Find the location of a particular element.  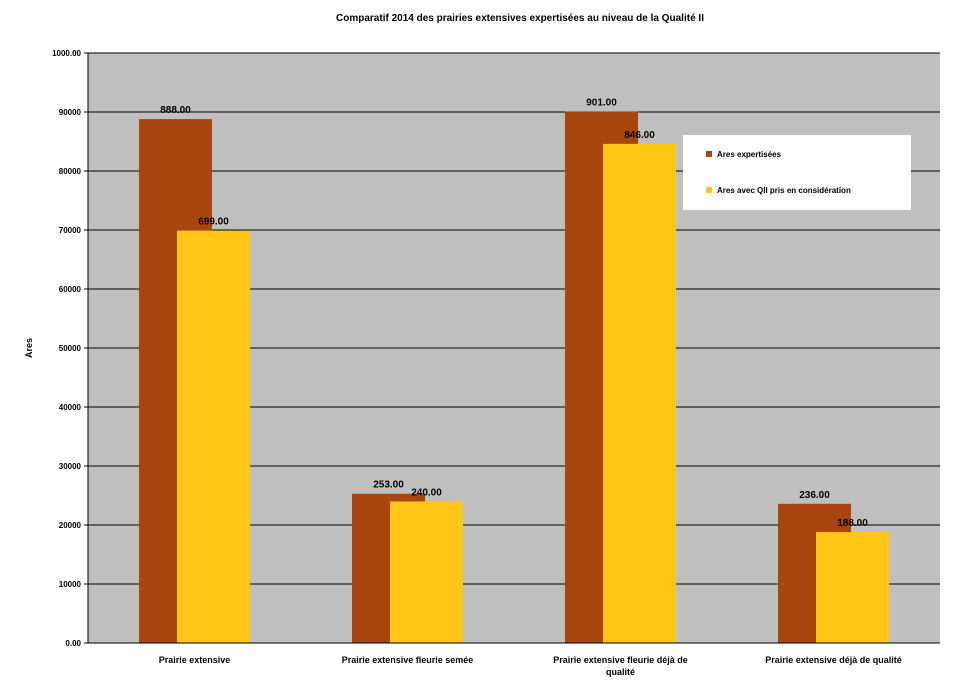

y-tick-label: 0.00 is located at coordinates (73, 643).